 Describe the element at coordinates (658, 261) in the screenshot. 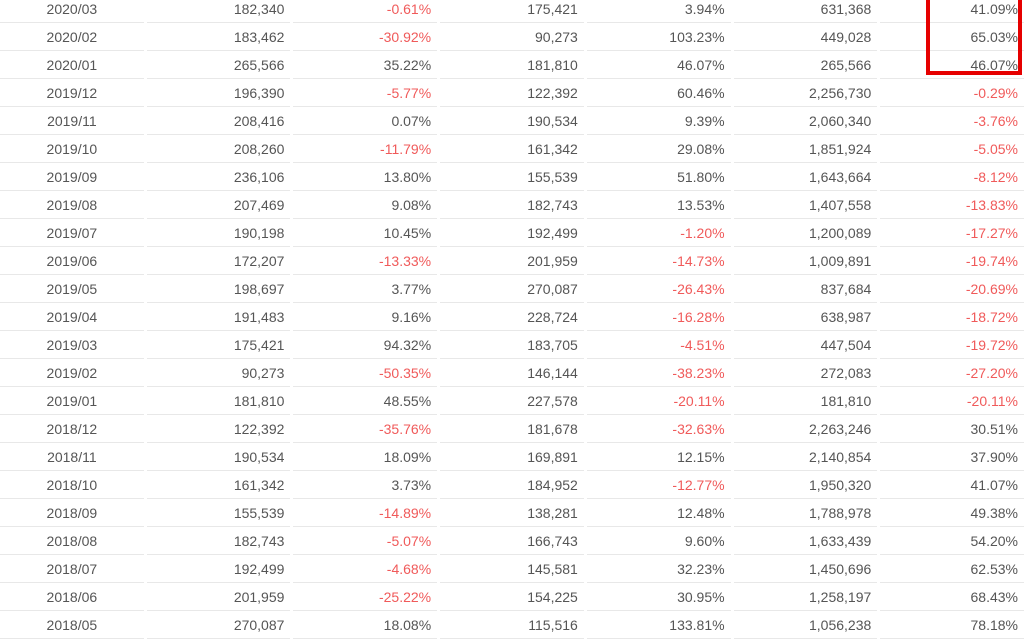

I see `value-cell: -14.73%` at that location.